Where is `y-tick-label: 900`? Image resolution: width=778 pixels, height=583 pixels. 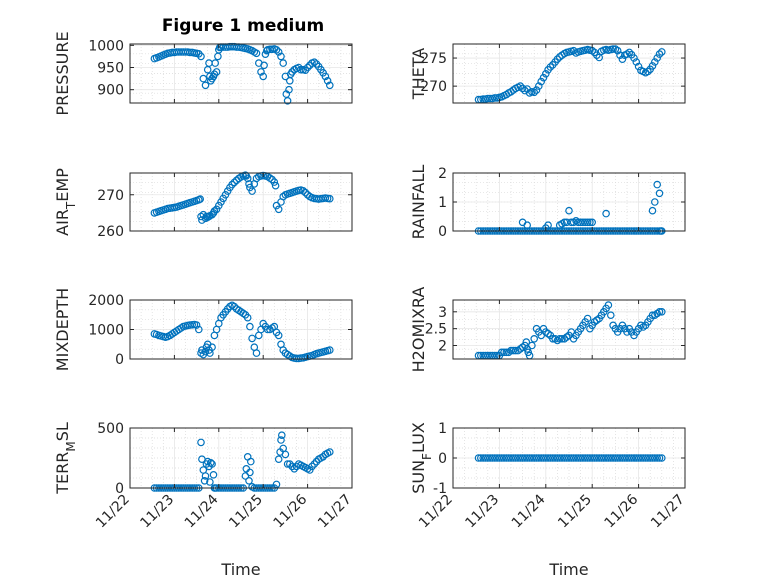
y-tick-label: 900 is located at coordinates (110, 91).